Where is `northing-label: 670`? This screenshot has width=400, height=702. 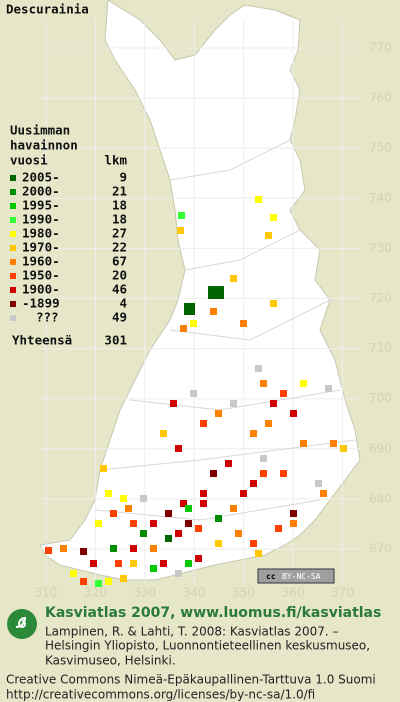 northing-label: 670 is located at coordinates (380, 549).